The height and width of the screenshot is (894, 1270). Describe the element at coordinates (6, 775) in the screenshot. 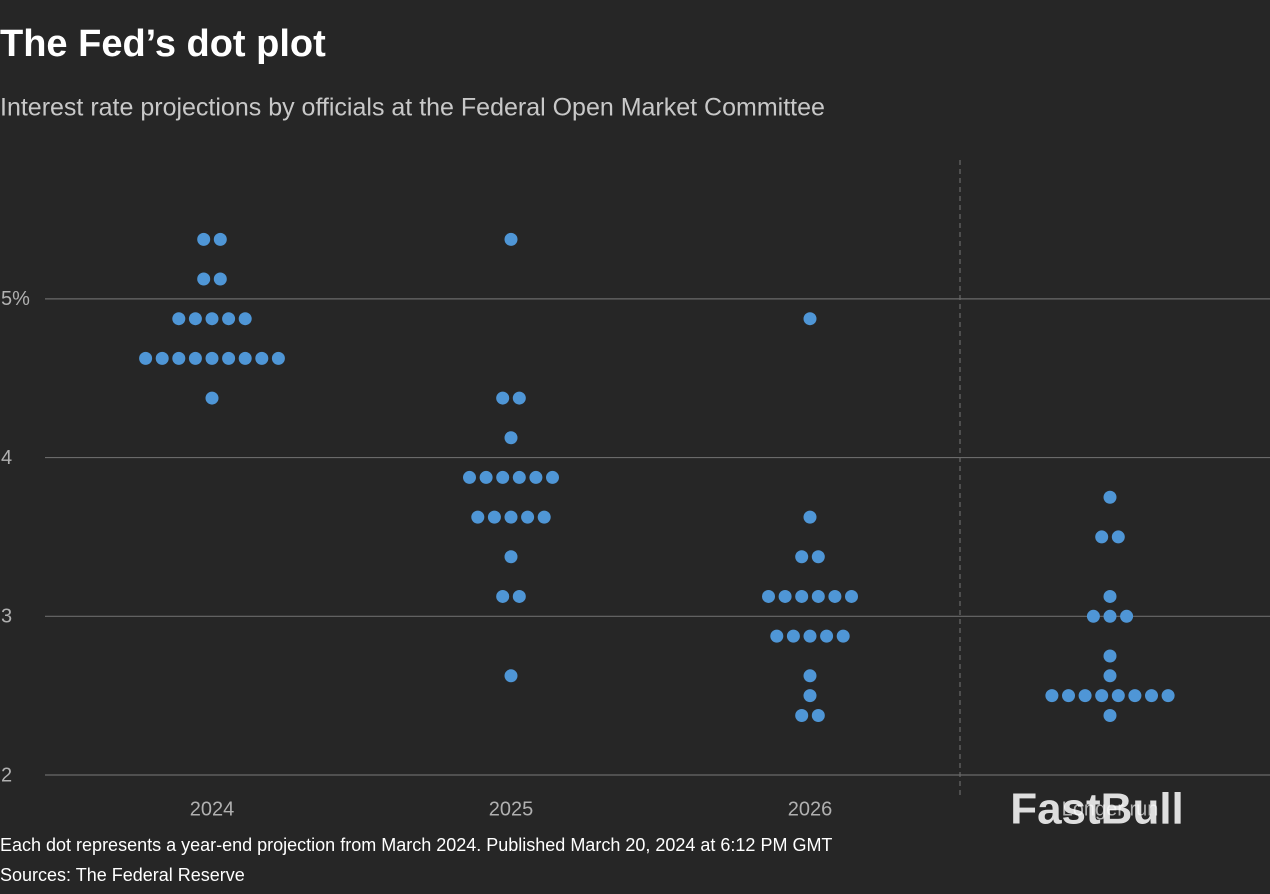

I see `y-tick-label: 2` at that location.